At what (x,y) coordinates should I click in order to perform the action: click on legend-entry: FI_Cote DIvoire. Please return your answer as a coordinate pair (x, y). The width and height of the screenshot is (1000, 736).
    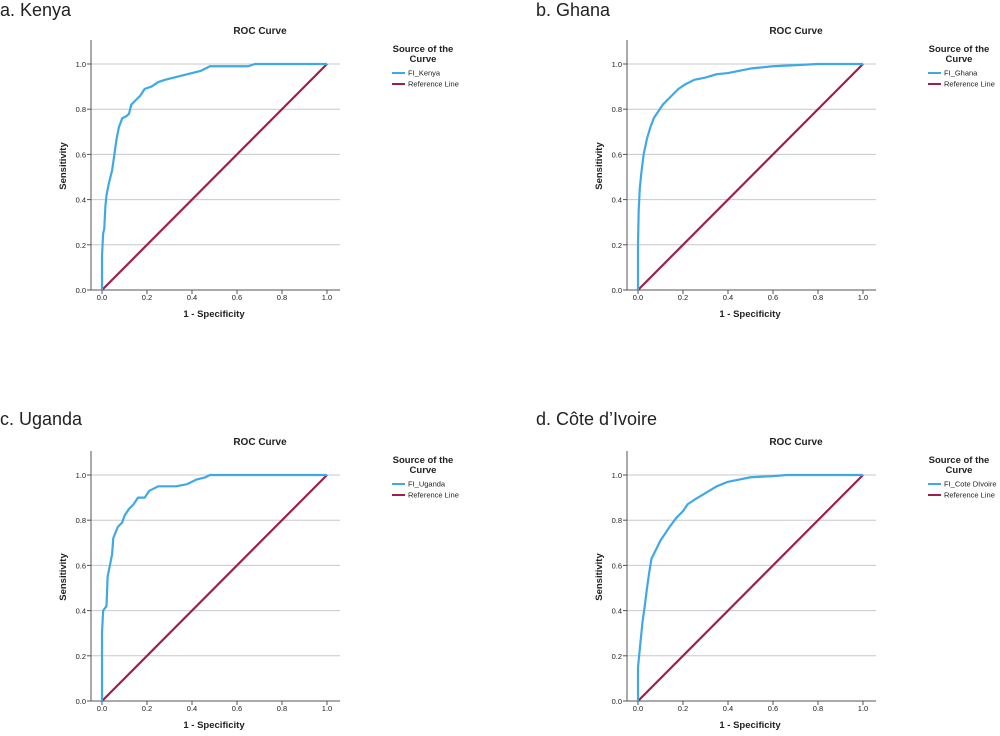
    Looking at the image, I should click on (970, 484).